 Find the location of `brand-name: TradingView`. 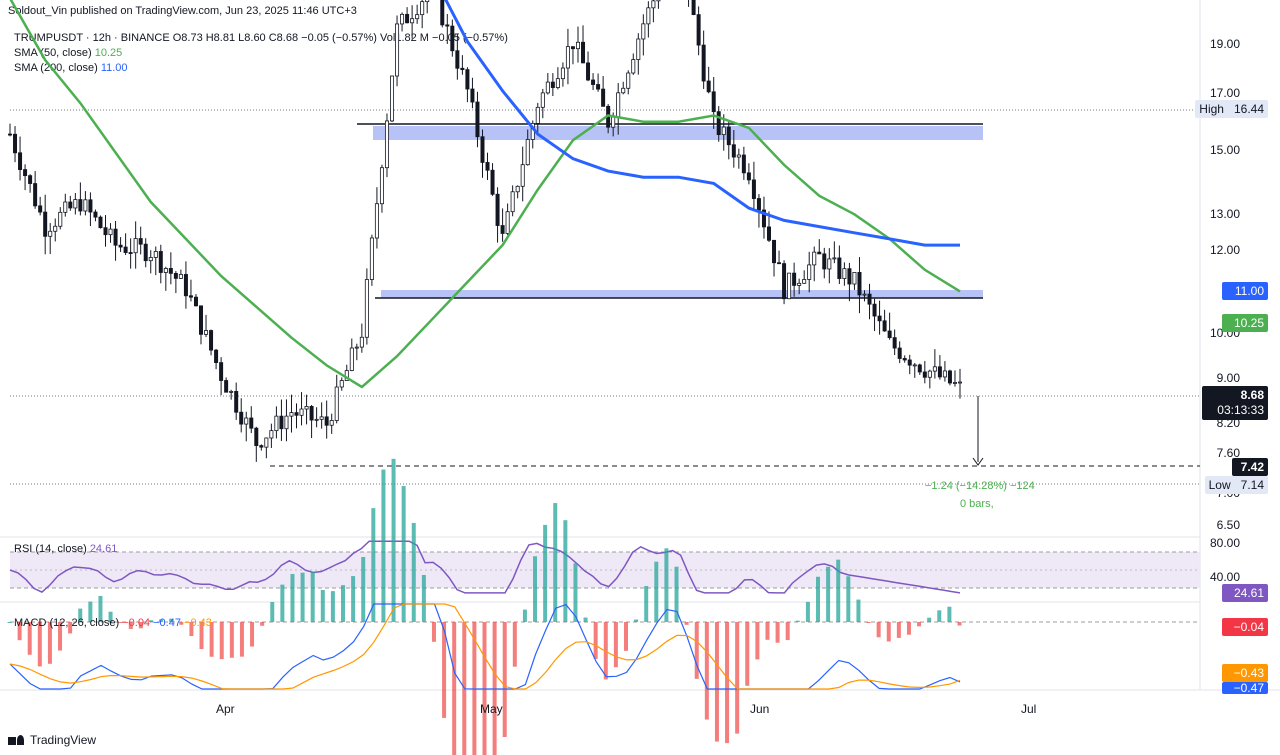

brand-name: TradingView is located at coordinates (63, 740).